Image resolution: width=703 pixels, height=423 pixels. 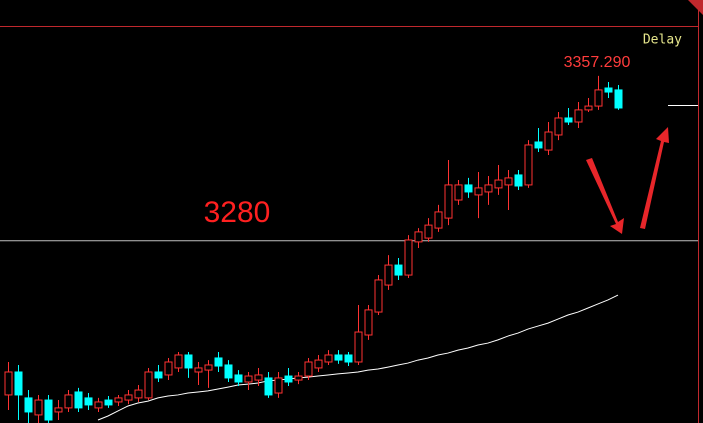 I want to click on arrow-down, so click(x=605, y=196).